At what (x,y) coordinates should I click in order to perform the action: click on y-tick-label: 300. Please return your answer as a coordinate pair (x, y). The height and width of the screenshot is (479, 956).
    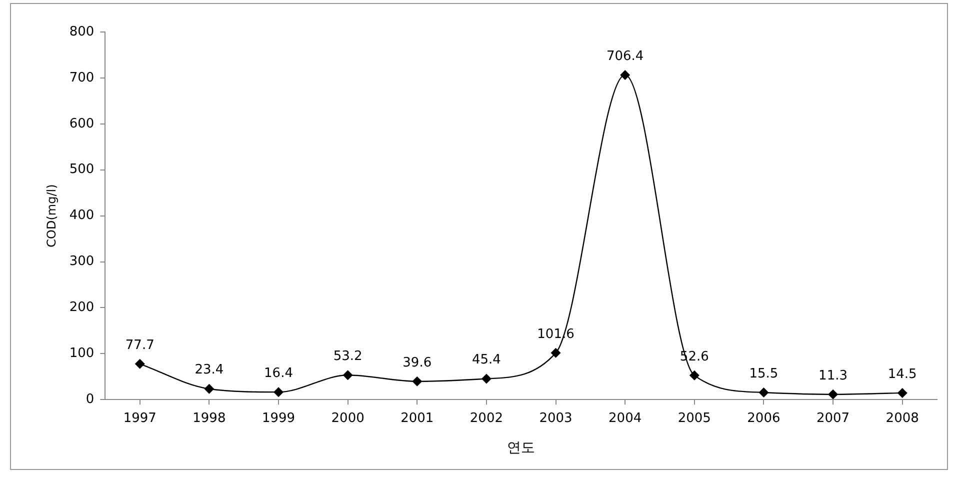
    Looking at the image, I should click on (81, 262).